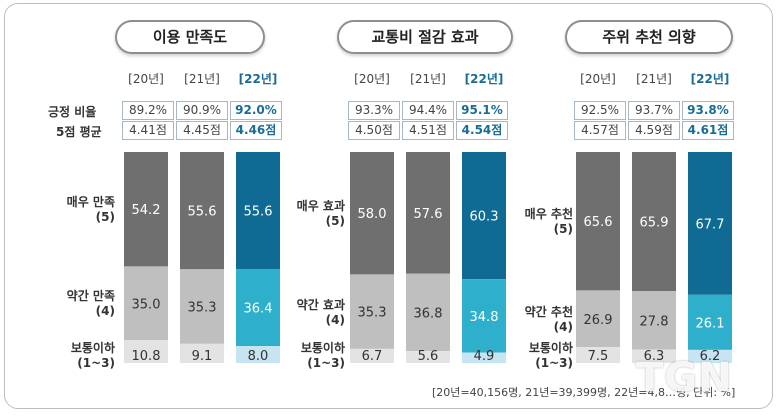 The height and width of the screenshot is (416, 779). I want to click on average-score-cell: 4.51점, so click(428, 130).